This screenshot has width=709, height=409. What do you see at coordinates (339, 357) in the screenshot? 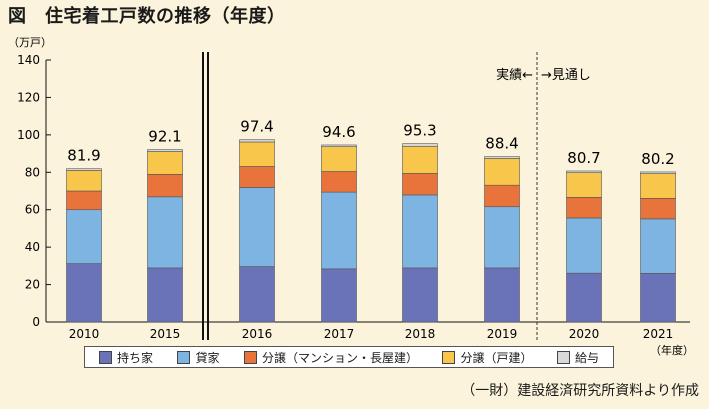
I see `legend-label: 分譲（マンション・長屋建）` at bounding box center [339, 357].